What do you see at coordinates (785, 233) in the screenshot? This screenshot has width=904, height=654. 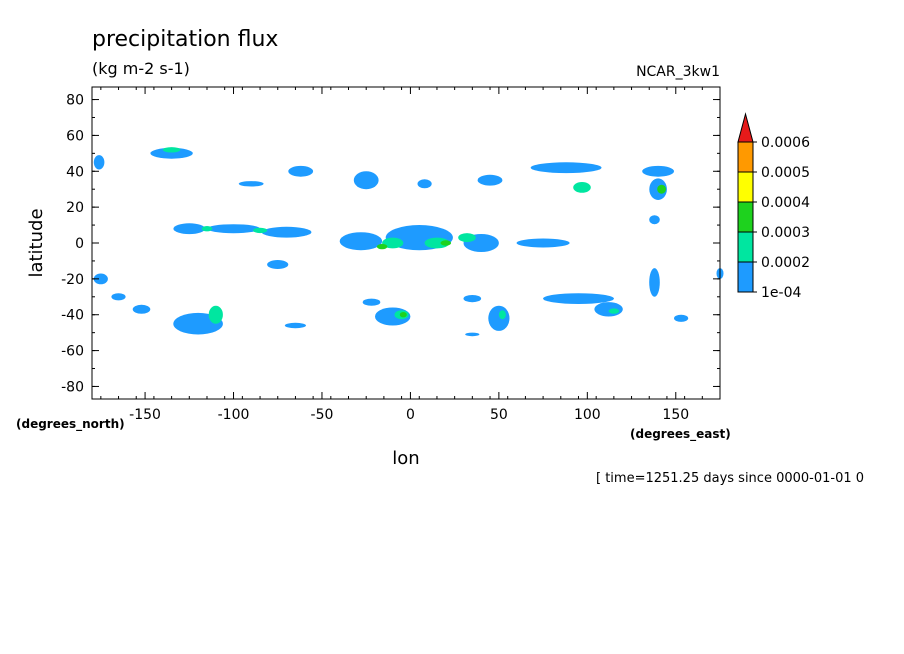 I see `colorbar-label: 0.0003` at bounding box center [785, 233].